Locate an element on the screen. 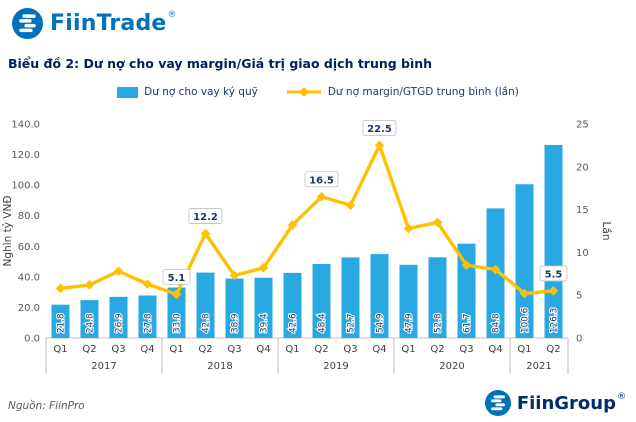  bar-value-label: 52.8 is located at coordinates (439, 323).